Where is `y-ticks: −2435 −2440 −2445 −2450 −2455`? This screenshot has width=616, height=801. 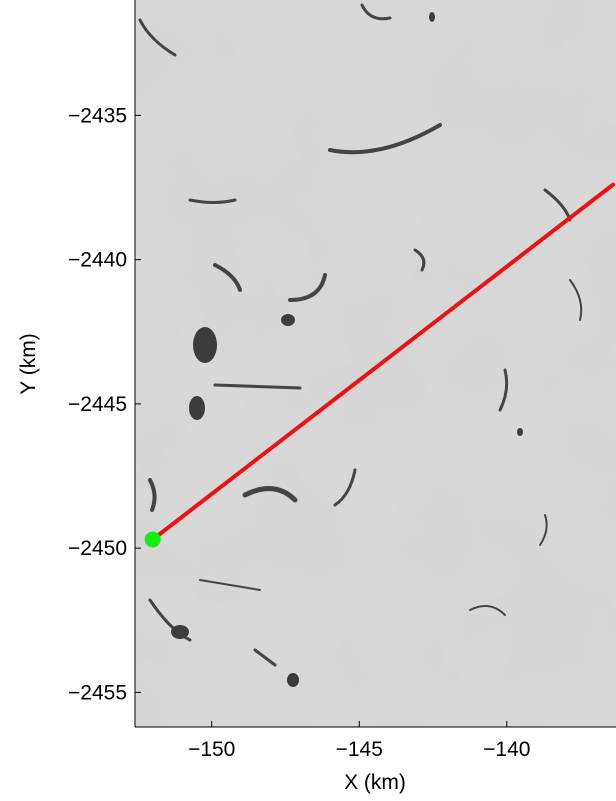
y-ticks: −2435 −2440 −2445 −2450 −2455 is located at coordinates (104, 404).